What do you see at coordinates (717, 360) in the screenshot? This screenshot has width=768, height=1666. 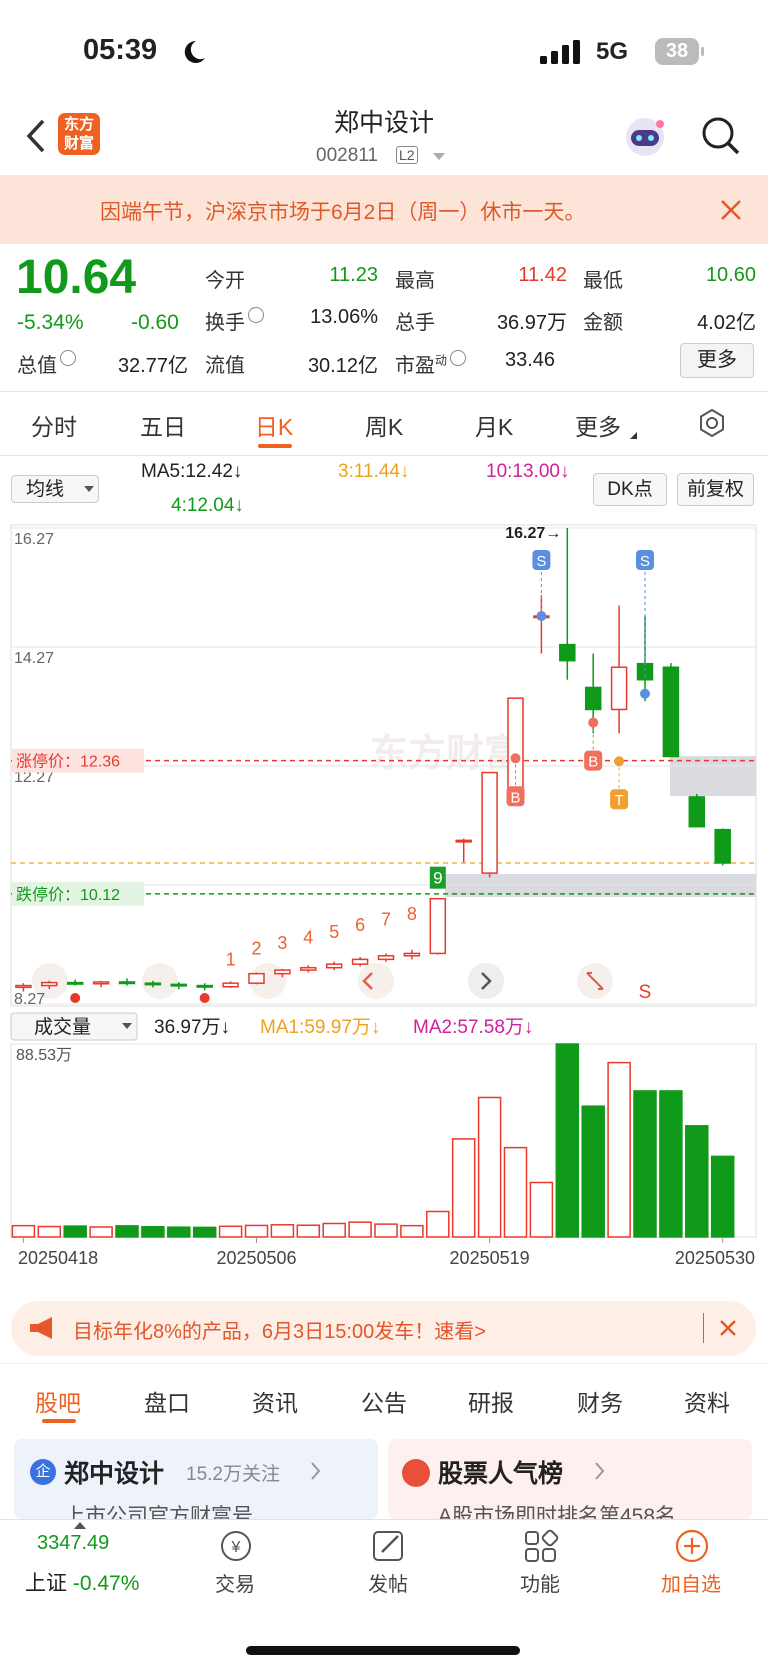 I see `more-button: 更多` at bounding box center [717, 360].